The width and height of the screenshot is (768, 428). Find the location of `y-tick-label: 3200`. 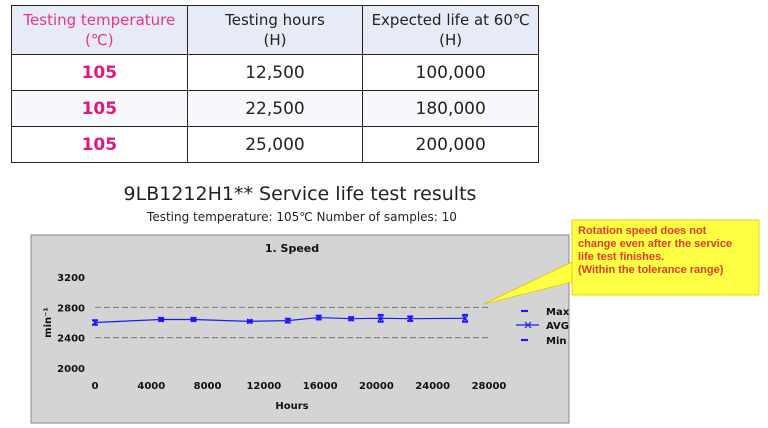

y-tick-label: 3200 is located at coordinates (71, 278).